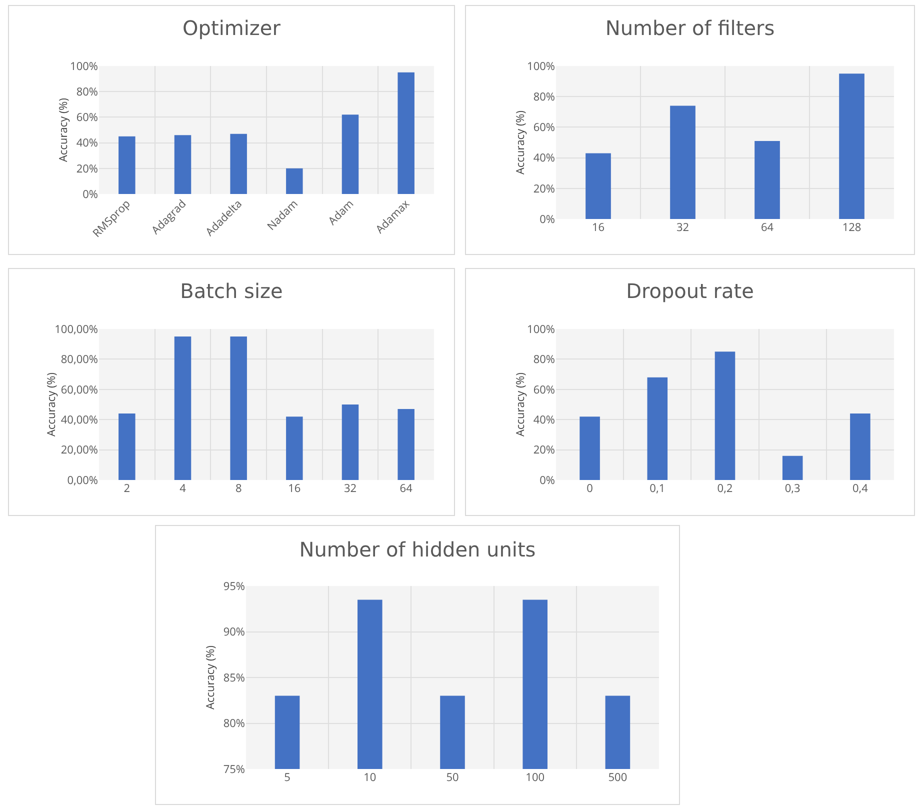 The width and height of the screenshot is (922, 807). Describe the element at coordinates (370, 777) in the screenshot. I see `x-tick-label: 10` at that location.